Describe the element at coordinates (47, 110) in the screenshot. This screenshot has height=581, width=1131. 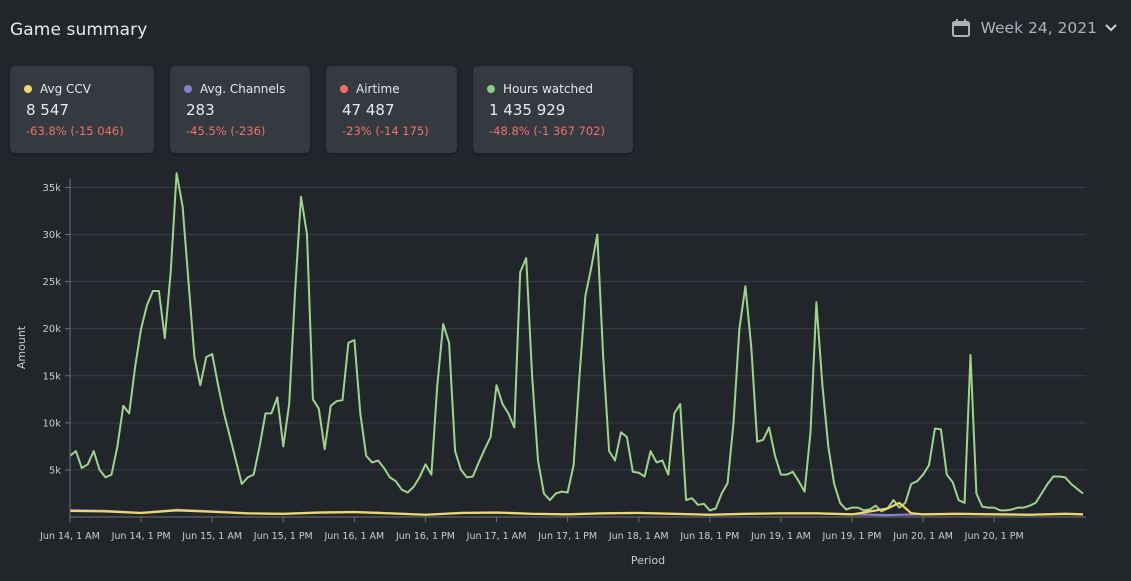
I see `card-value: 8 547` at that location.